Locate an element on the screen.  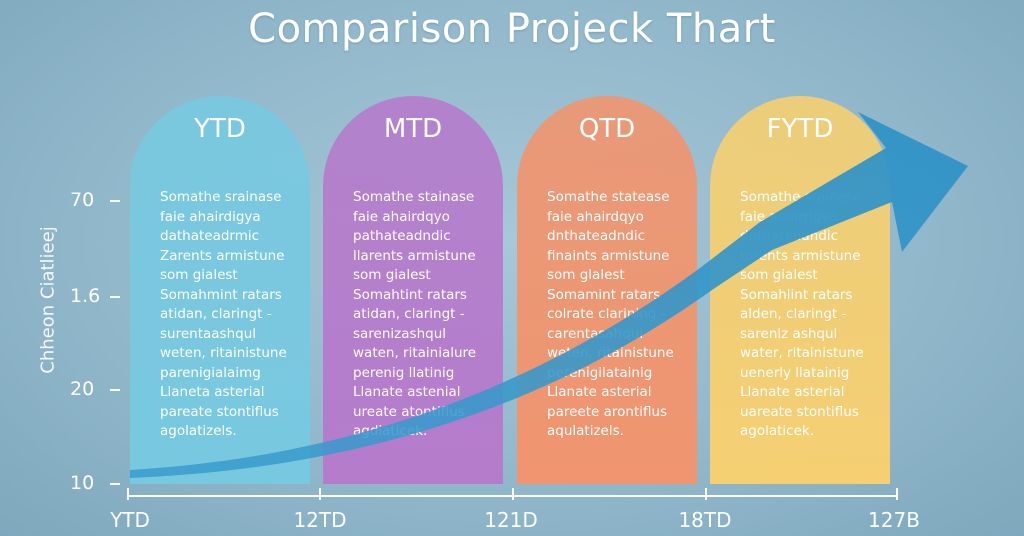
column-text-line: alden, claringt - is located at coordinates (793, 314).